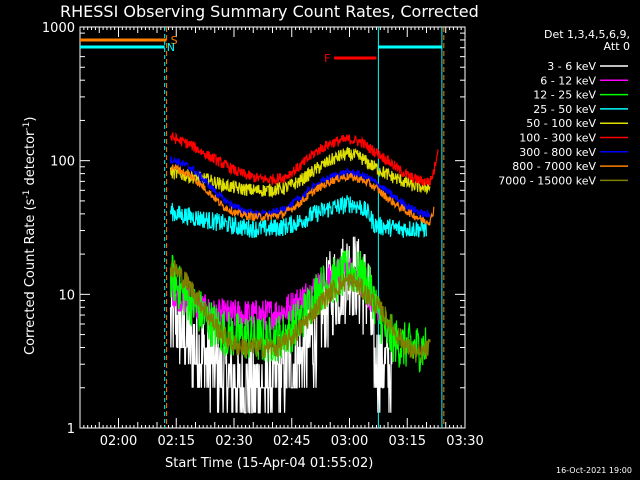 This screenshot has height=480, width=640. I want to click on flare-label: F, so click(327, 58).